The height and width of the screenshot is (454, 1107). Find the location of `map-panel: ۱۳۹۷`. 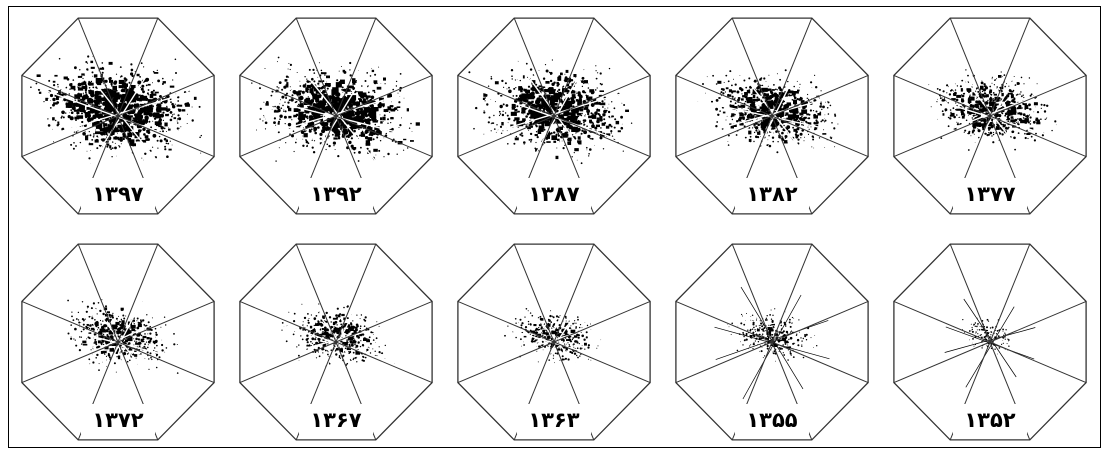

map-panel: ۱۳۹۷ is located at coordinates (118, 116).